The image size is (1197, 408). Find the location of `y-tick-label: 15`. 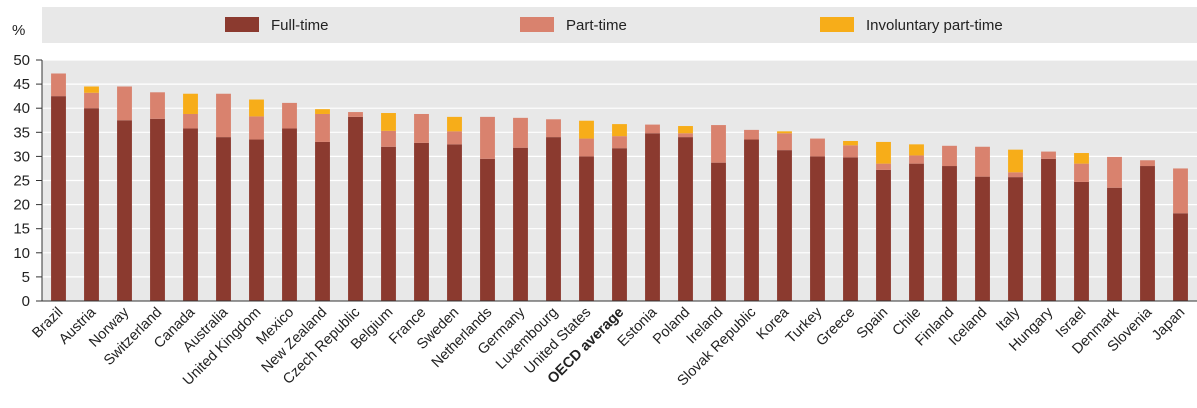

y-tick-label: 15 is located at coordinates (21, 229).